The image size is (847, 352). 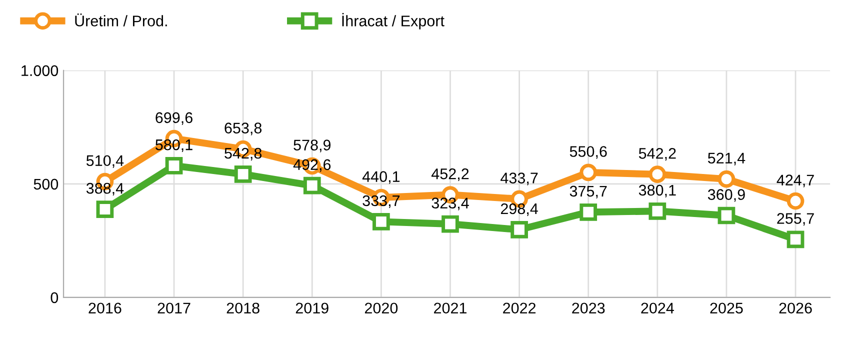 What do you see at coordinates (657, 308) in the screenshot?
I see `x-tick-label: 2024` at bounding box center [657, 308].